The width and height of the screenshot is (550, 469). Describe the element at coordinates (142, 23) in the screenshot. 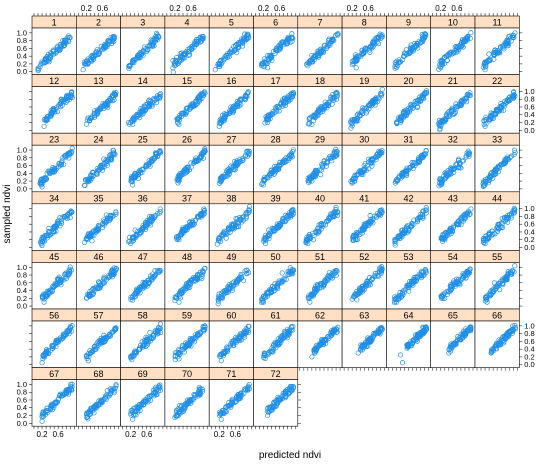

I see `panel-strip-label: 3` at that location.